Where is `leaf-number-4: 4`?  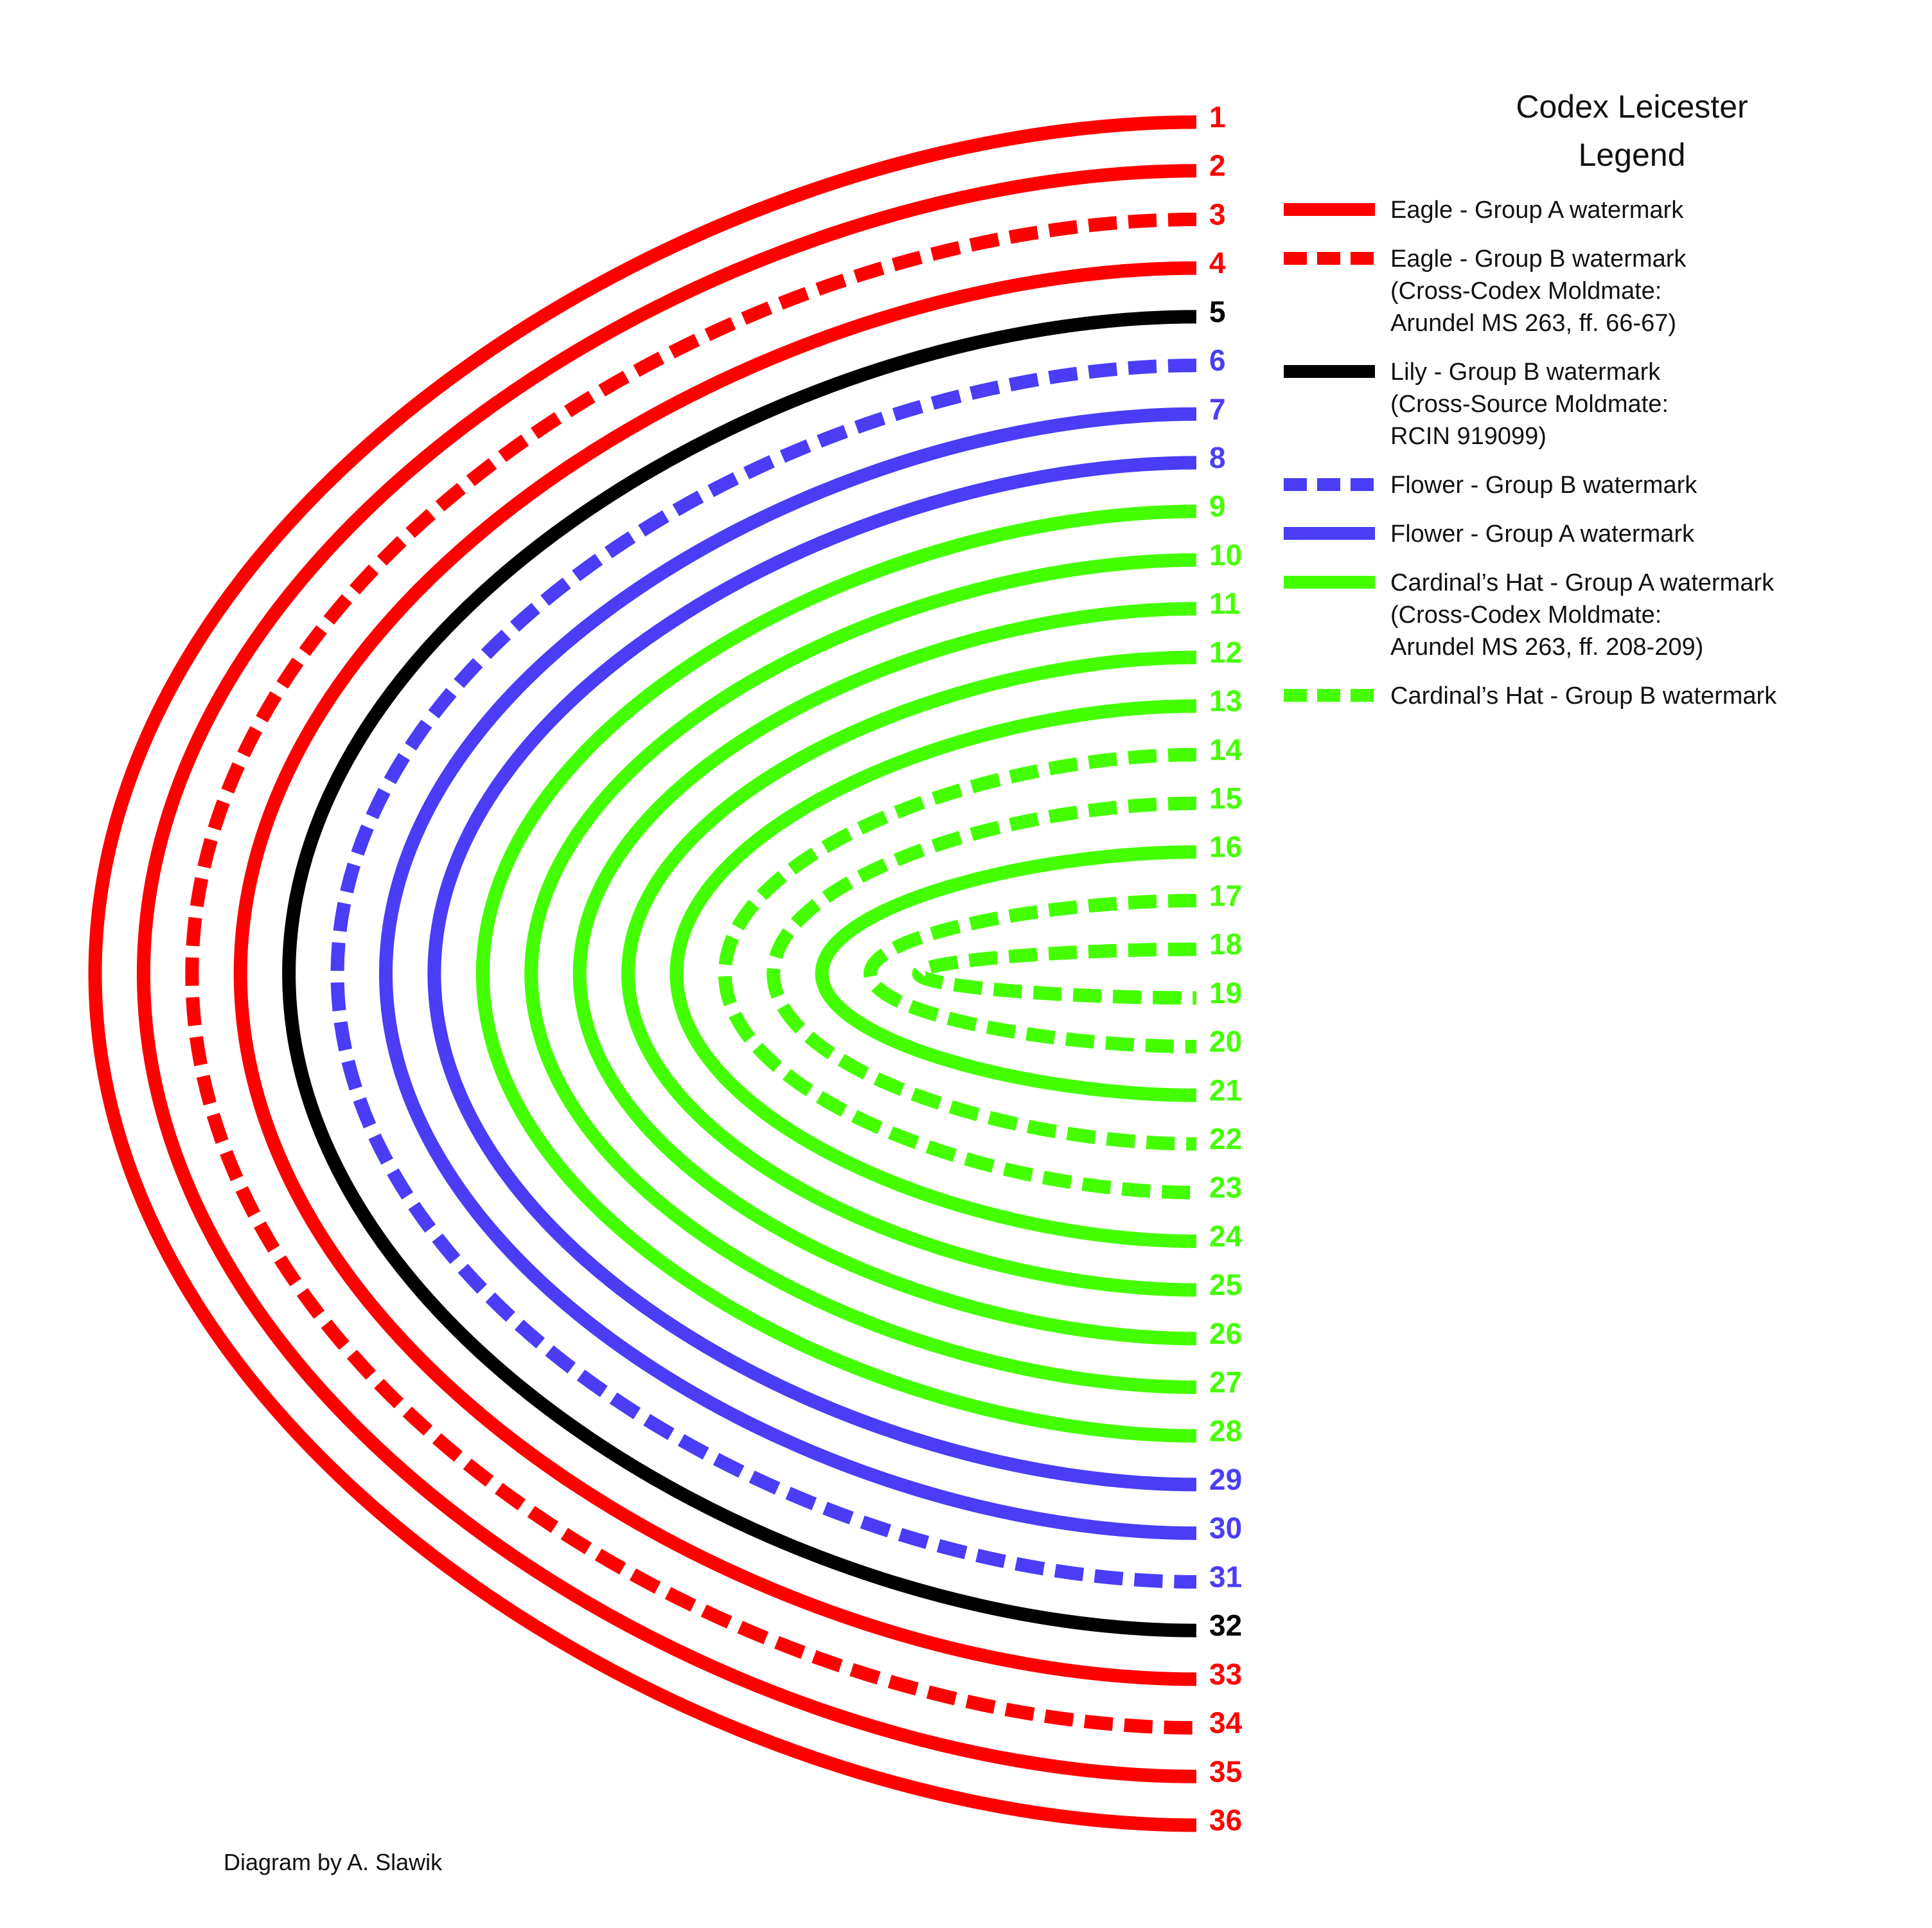
leaf-number-4: 4 is located at coordinates (1218, 263).